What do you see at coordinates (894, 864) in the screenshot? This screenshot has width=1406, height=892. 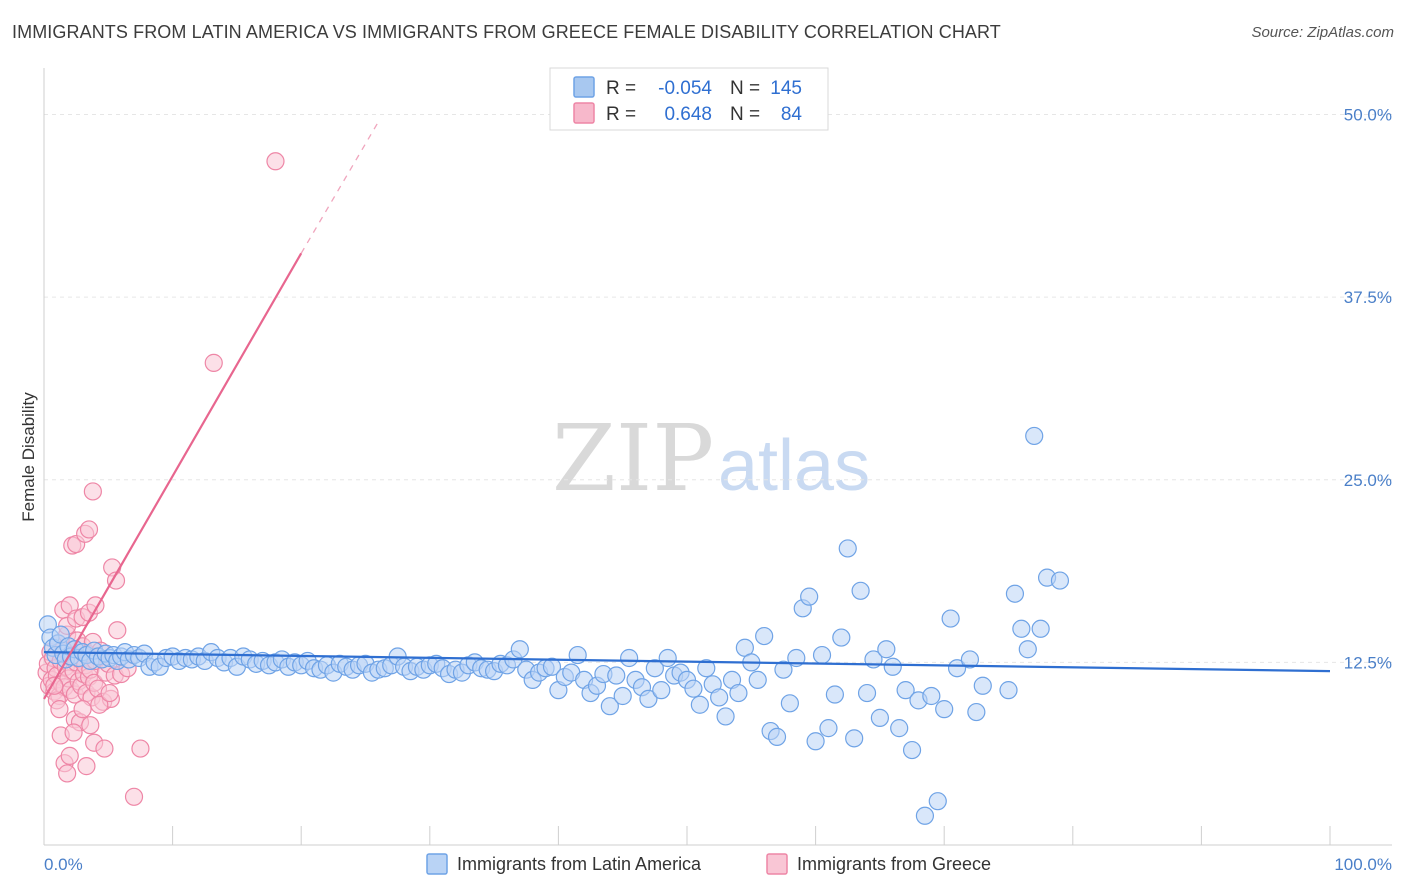 I see `bottom-legend-label-greece: Immigrants from Greece` at bounding box center [894, 864].